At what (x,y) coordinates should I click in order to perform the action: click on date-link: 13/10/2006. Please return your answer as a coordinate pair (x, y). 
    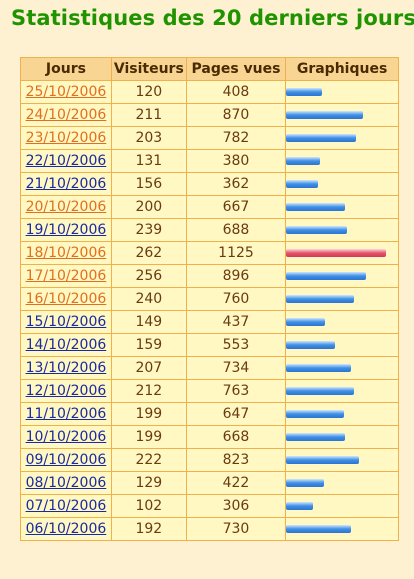
    Looking at the image, I should click on (66, 368).